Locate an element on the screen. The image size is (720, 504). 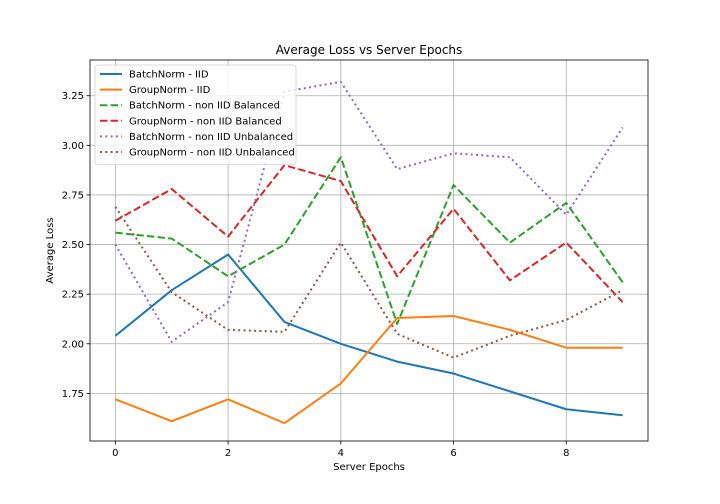
y-tick-label: 2.00 is located at coordinates (73, 344).